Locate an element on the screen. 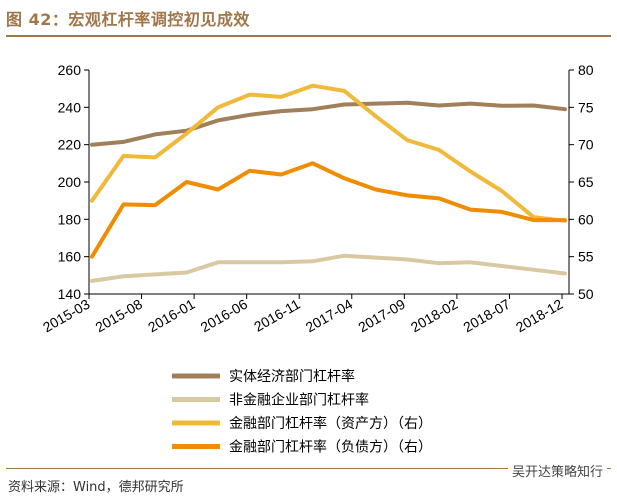 The width and height of the screenshot is (617, 500). chart-title: 图 42：宏观杠杆率调控初见成效 is located at coordinates (128, 19).